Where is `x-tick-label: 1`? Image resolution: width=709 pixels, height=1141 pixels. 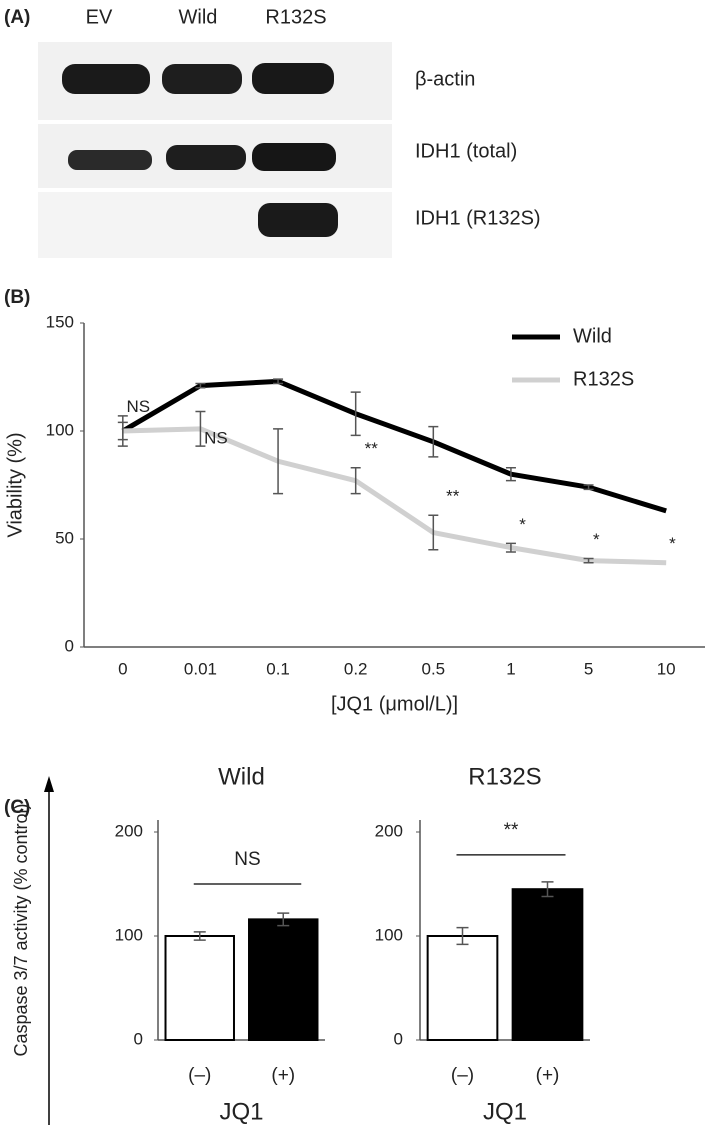
x-tick-label: 1 is located at coordinates (510, 668).